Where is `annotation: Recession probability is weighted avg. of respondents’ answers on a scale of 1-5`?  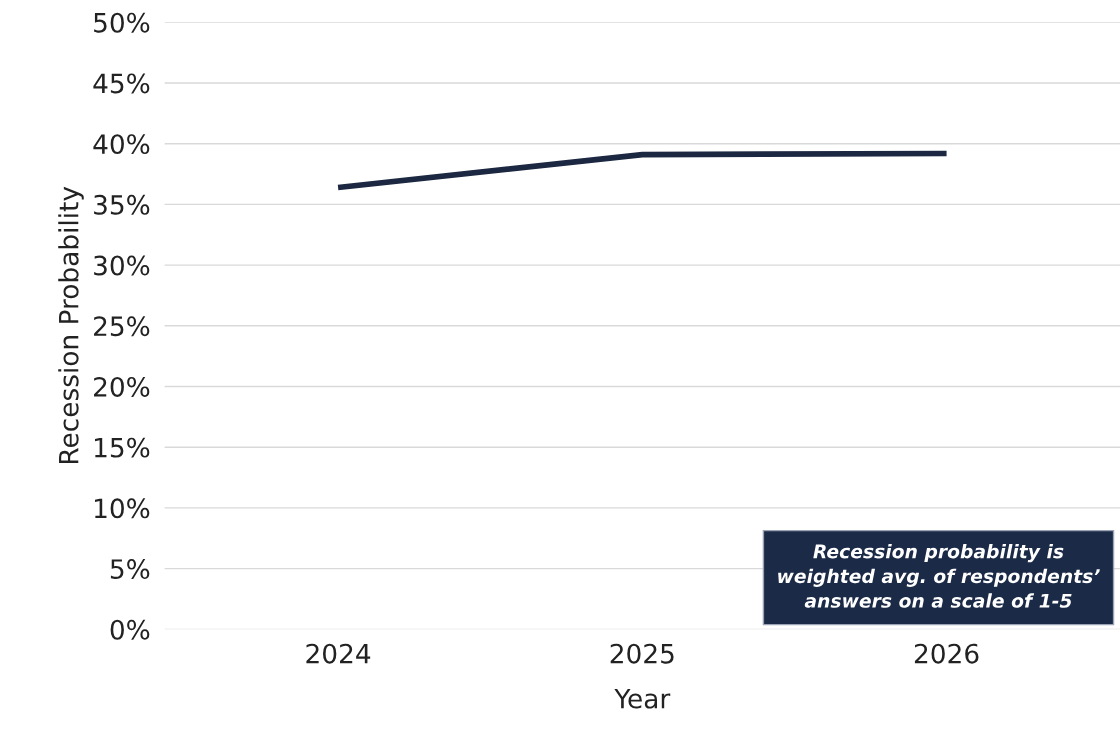
annotation: Recession probability is weighted avg. of respondents’ answers on a scale of 1-5 is located at coordinates (939, 575).